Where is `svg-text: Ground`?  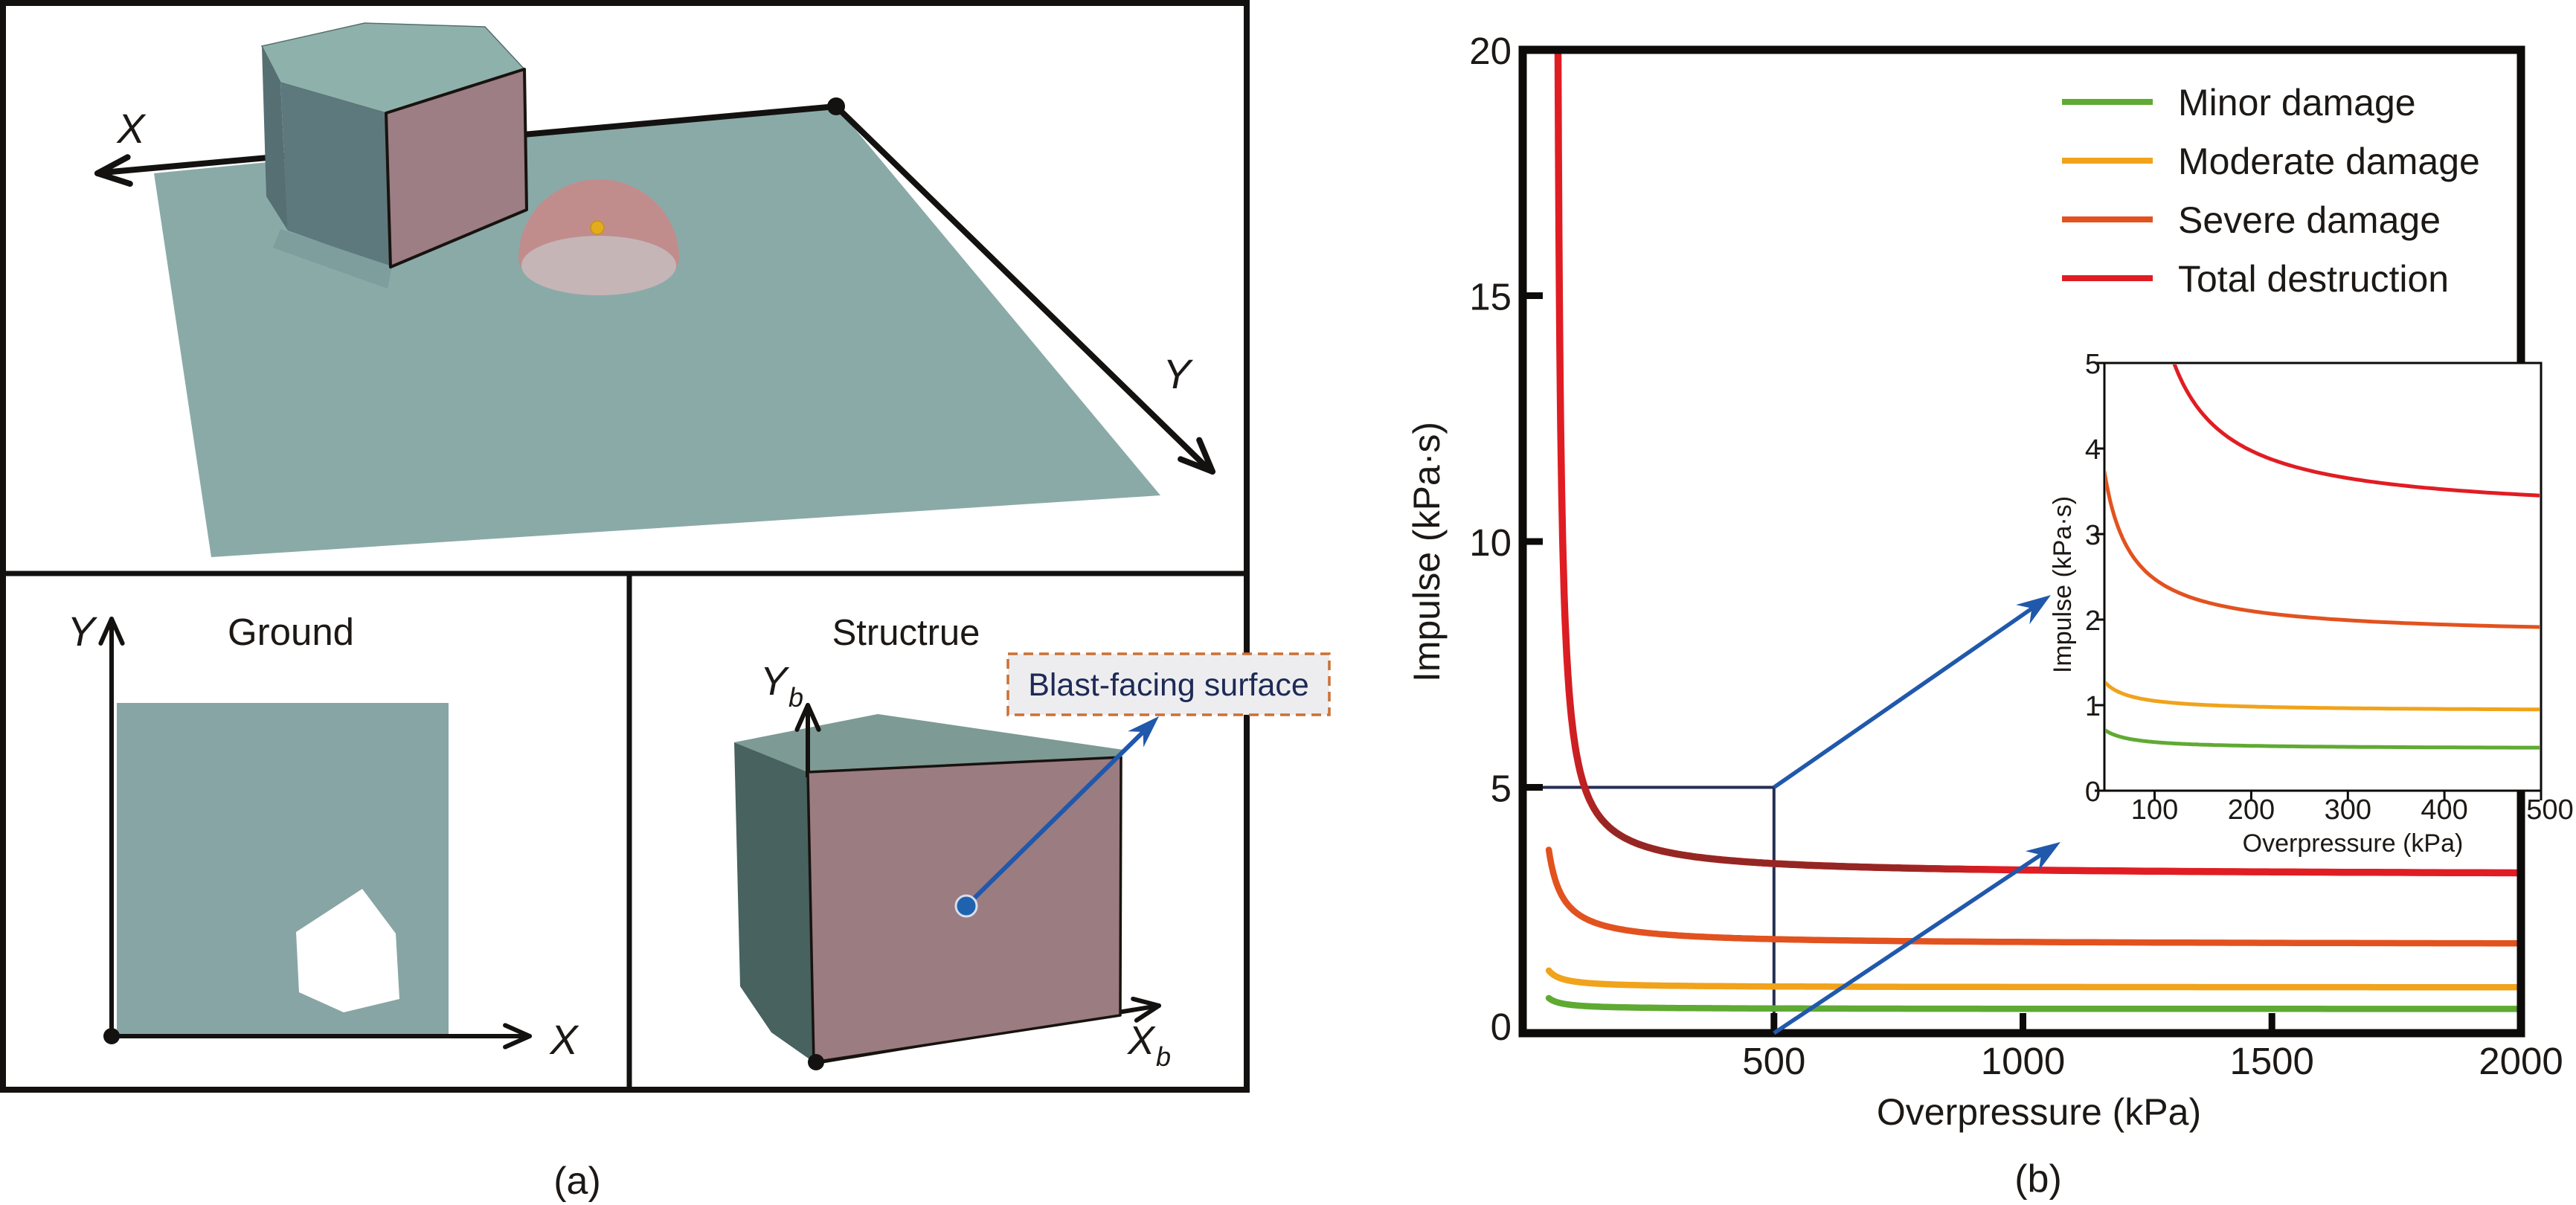 svg-text: Ground is located at coordinates (291, 632).